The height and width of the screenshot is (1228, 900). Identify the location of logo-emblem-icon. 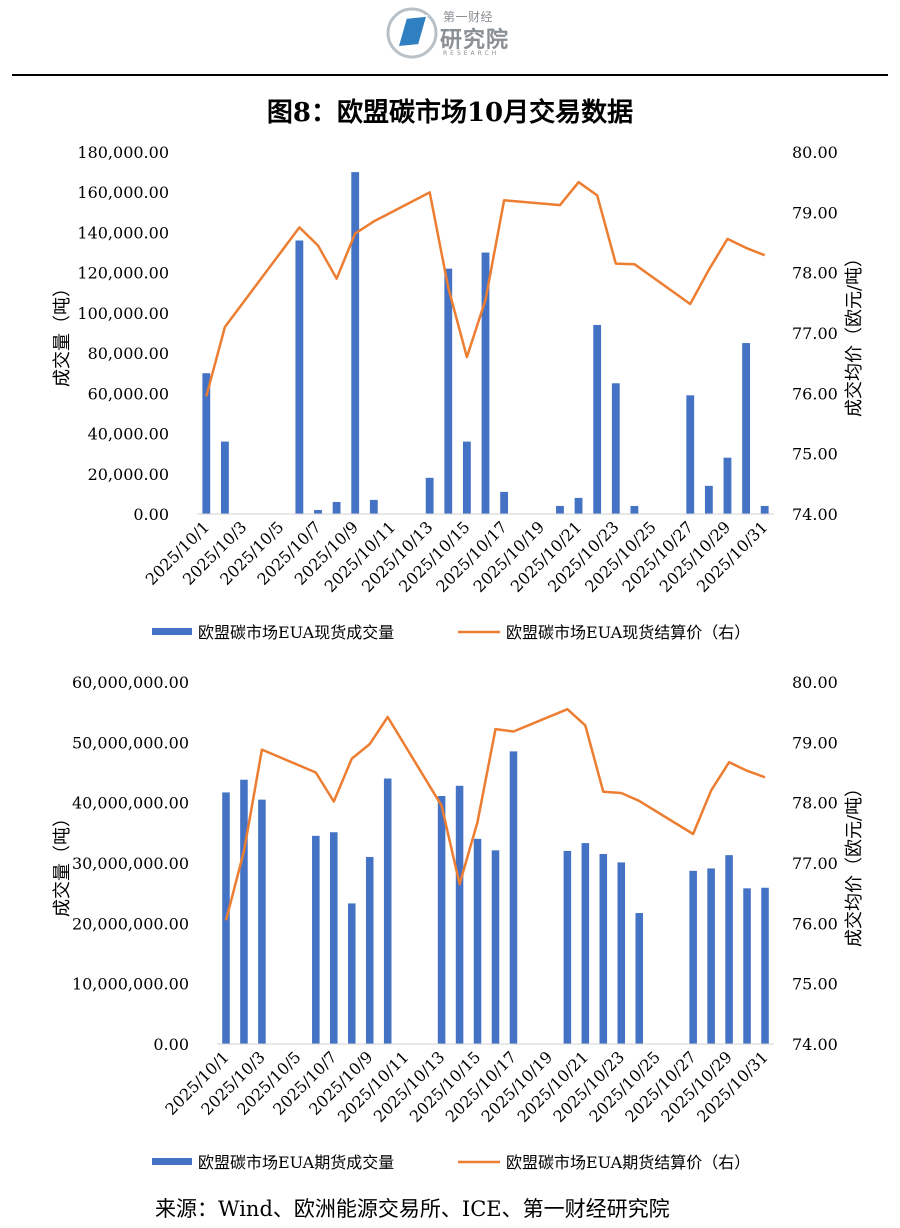
(412, 33).